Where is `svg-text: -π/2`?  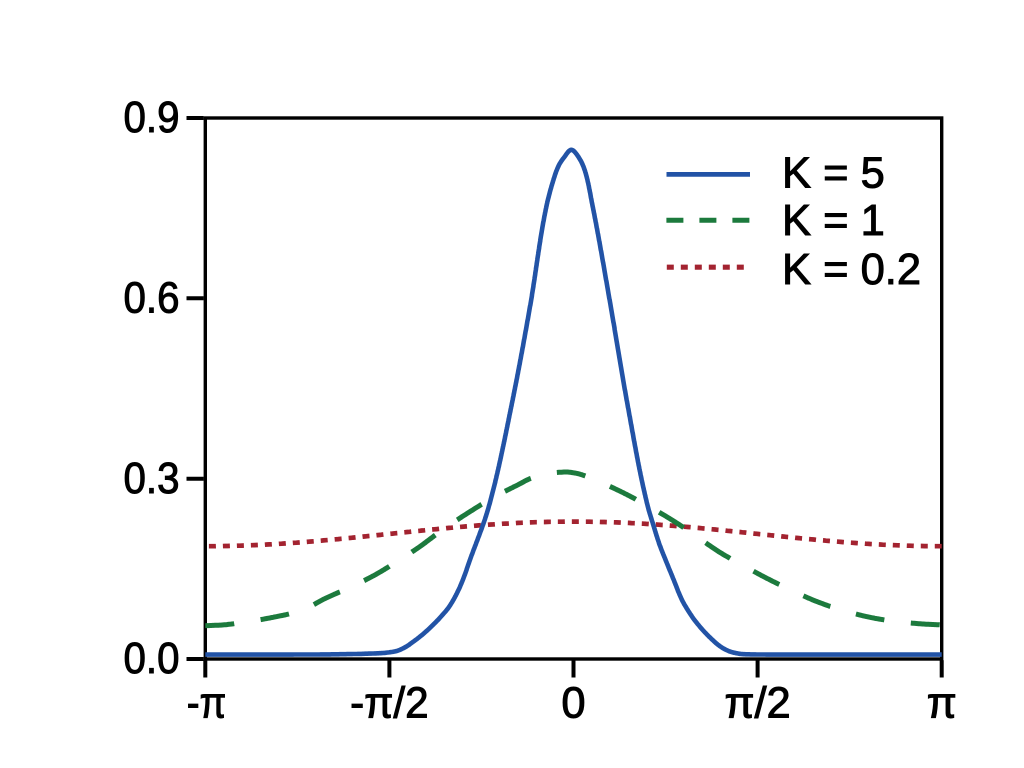 svg-text: -π/2 is located at coordinates (389, 703).